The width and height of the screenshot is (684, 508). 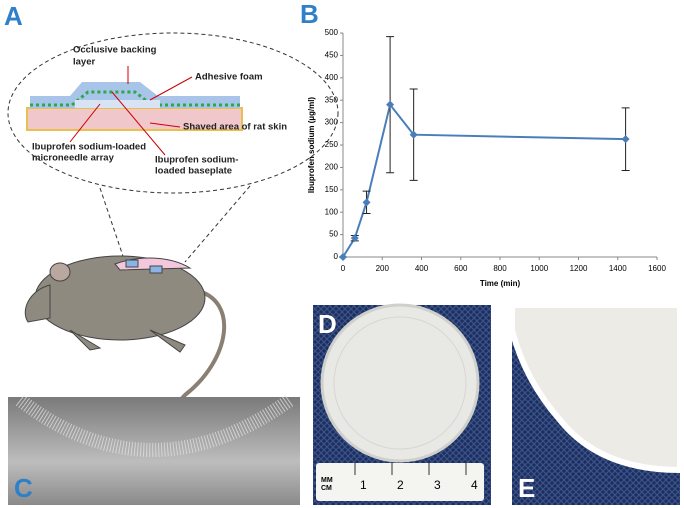 I want to click on y-tick-label: 350, so click(x=332, y=99).